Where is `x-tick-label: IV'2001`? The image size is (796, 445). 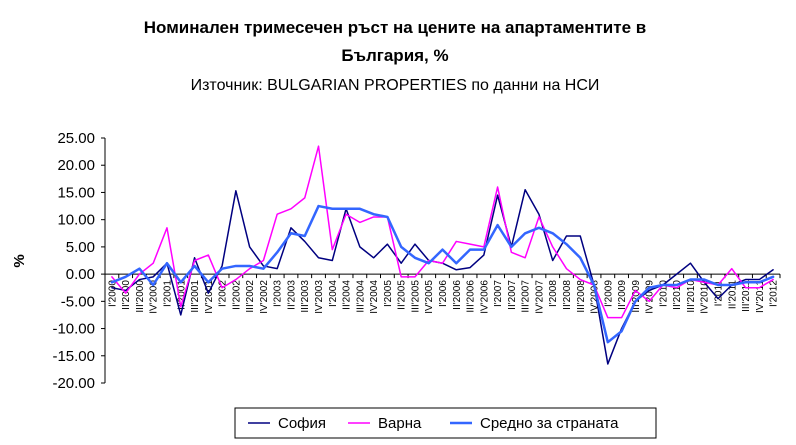 x-tick-label: IV'2001 is located at coordinates (209, 297).